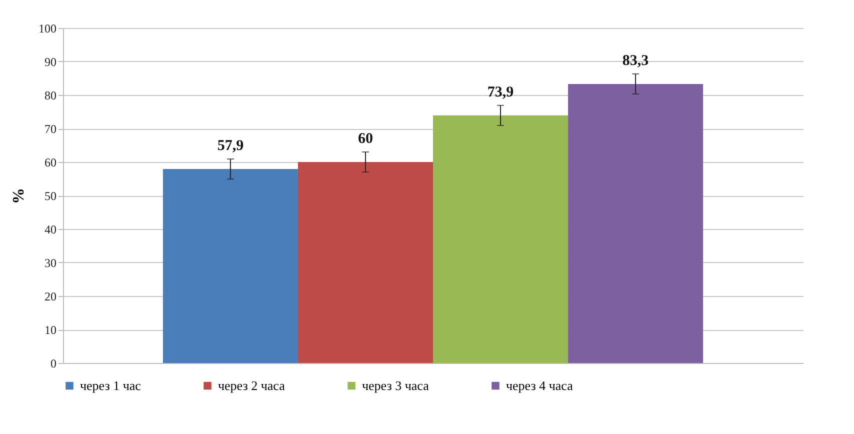  Describe the element at coordinates (500, 92) in the screenshot. I see `data-label: 73,9` at that location.